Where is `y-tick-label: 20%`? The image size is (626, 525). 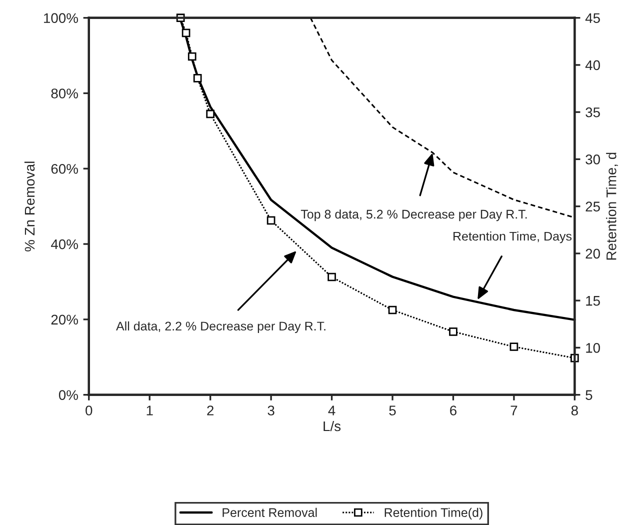
y-tick-label: 20% is located at coordinates (64, 319).